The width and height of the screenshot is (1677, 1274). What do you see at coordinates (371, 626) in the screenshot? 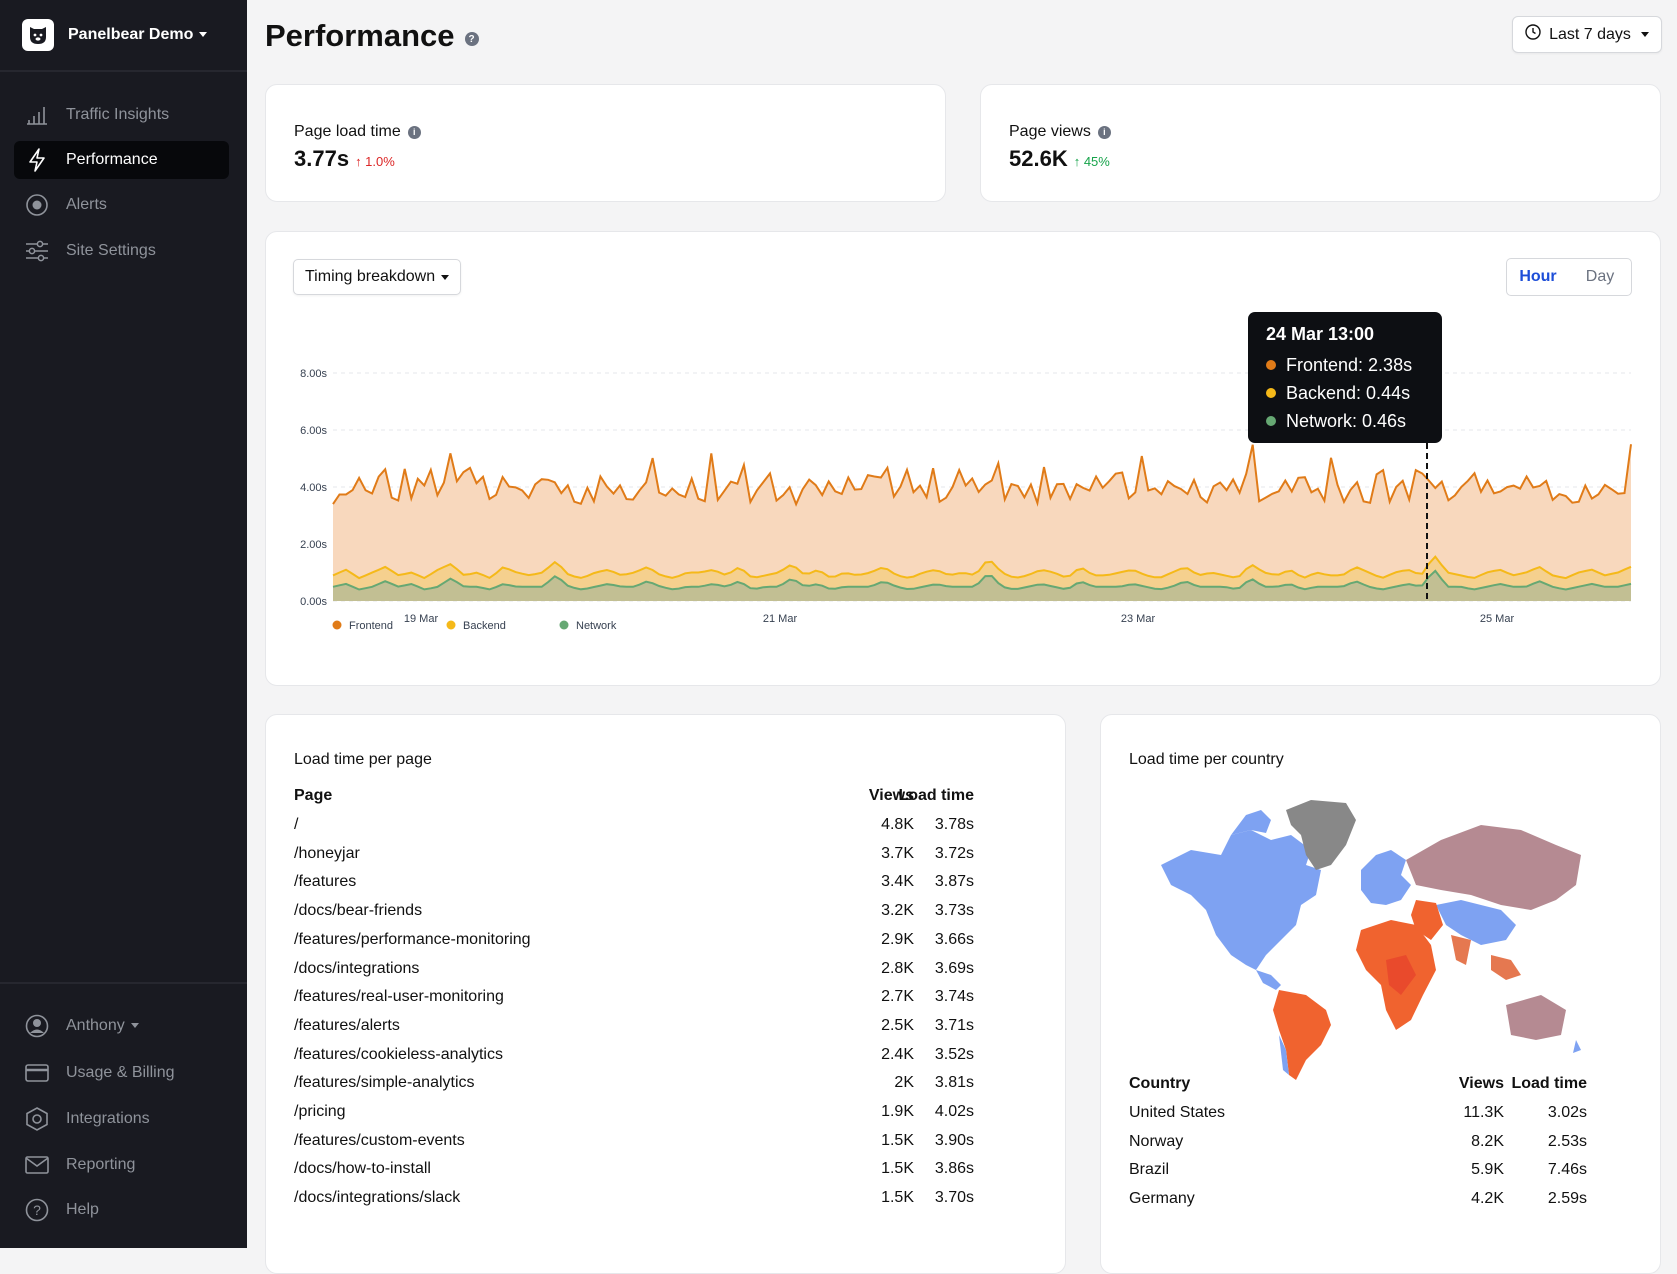
I see `legend-label: Frontend` at bounding box center [371, 626].